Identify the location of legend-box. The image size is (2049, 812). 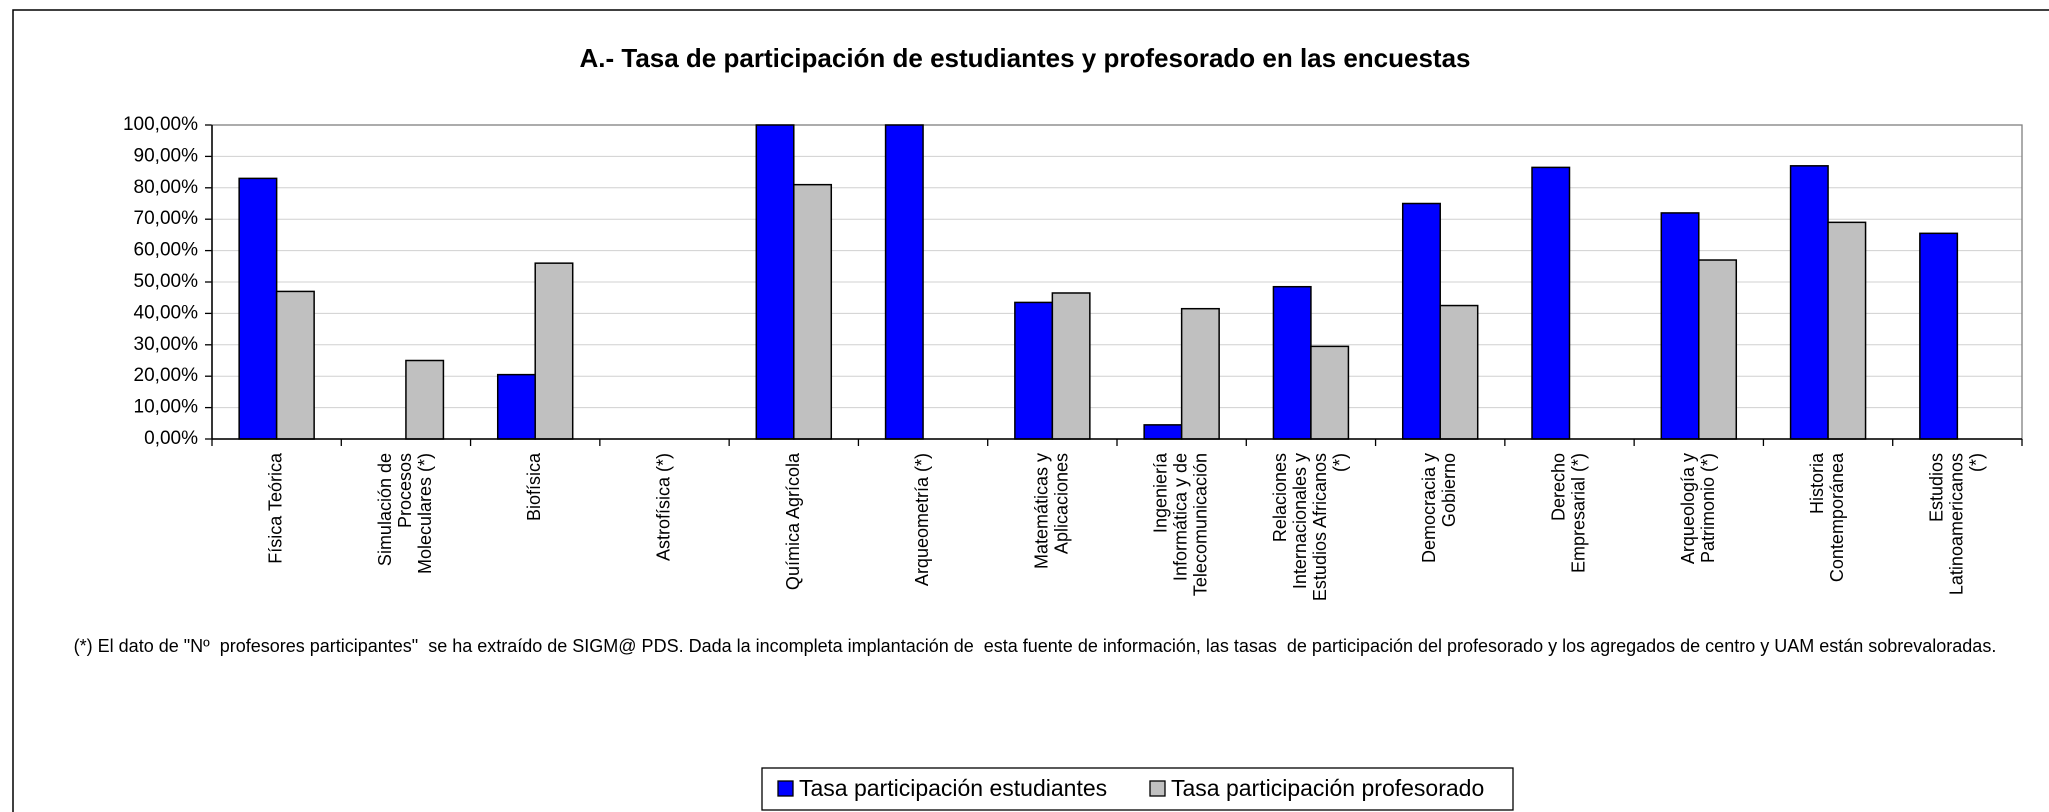
(1137, 789).